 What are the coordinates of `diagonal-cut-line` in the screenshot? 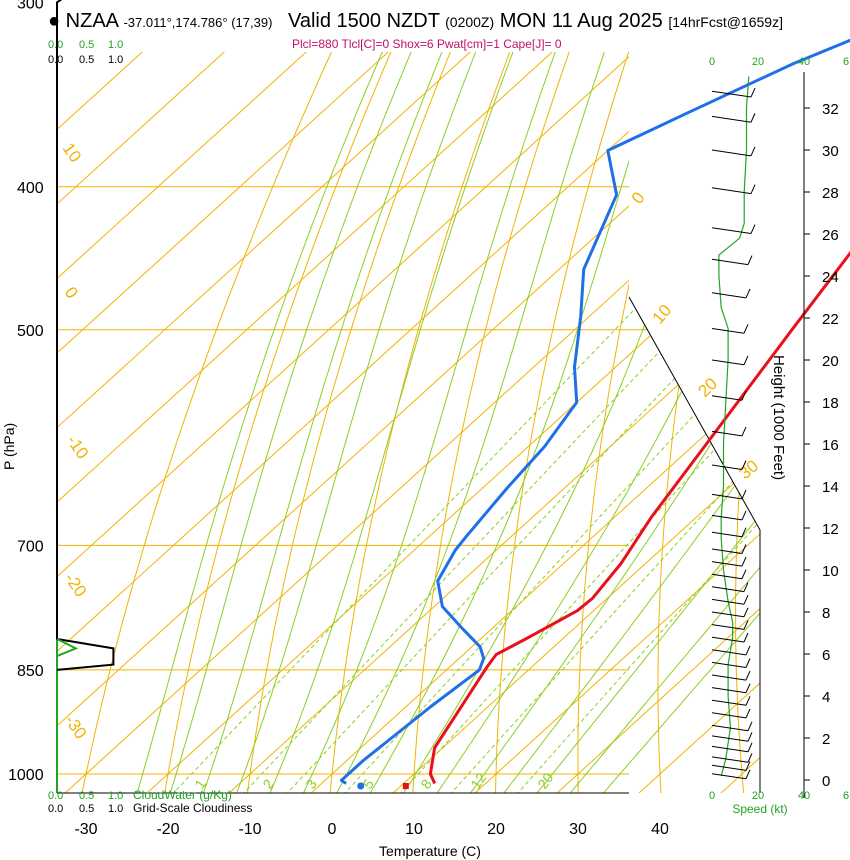 It's located at (694, 544).